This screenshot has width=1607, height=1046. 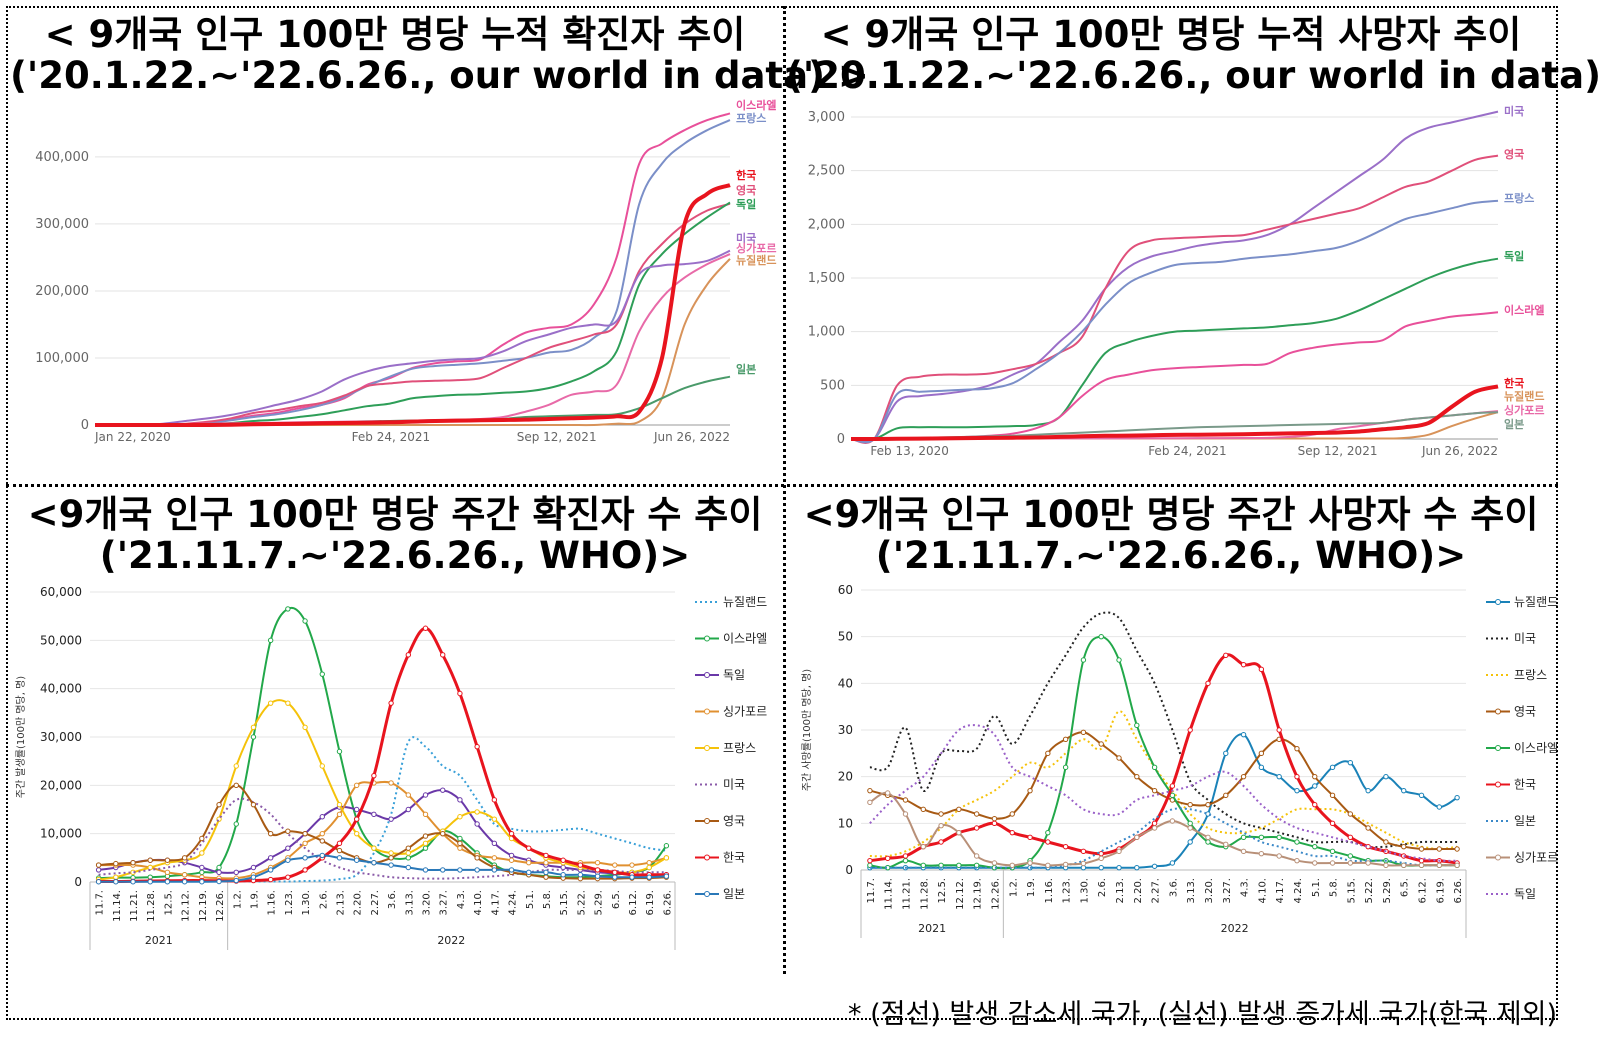 I want to click on series-line-싱가포르, so click(x=1163, y=829).